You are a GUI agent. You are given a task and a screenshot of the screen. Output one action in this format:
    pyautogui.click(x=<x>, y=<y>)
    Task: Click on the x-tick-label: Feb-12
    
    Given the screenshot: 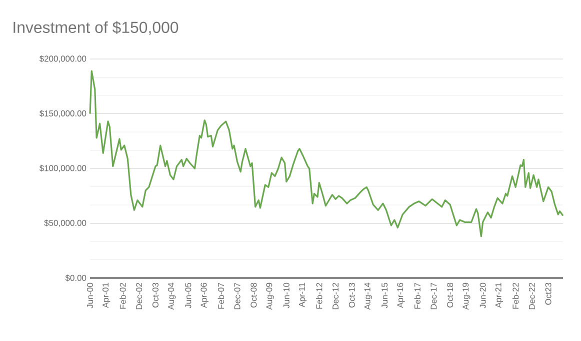 What is the action you would take?
    pyautogui.click(x=319, y=295)
    